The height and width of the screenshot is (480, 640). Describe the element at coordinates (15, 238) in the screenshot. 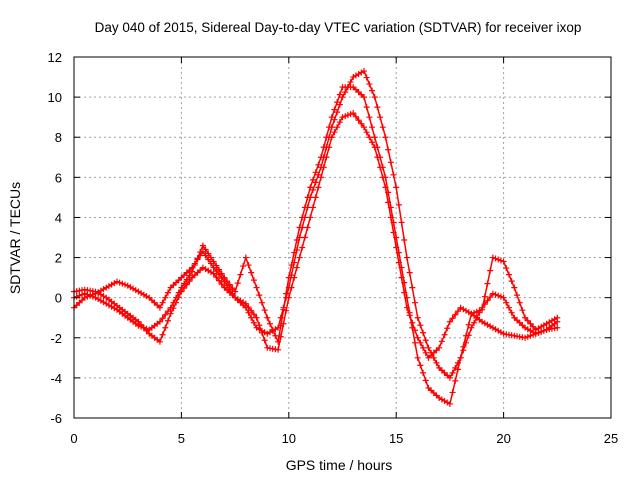

I see `y-axis-label: SDTVAR / TECUs` at that location.